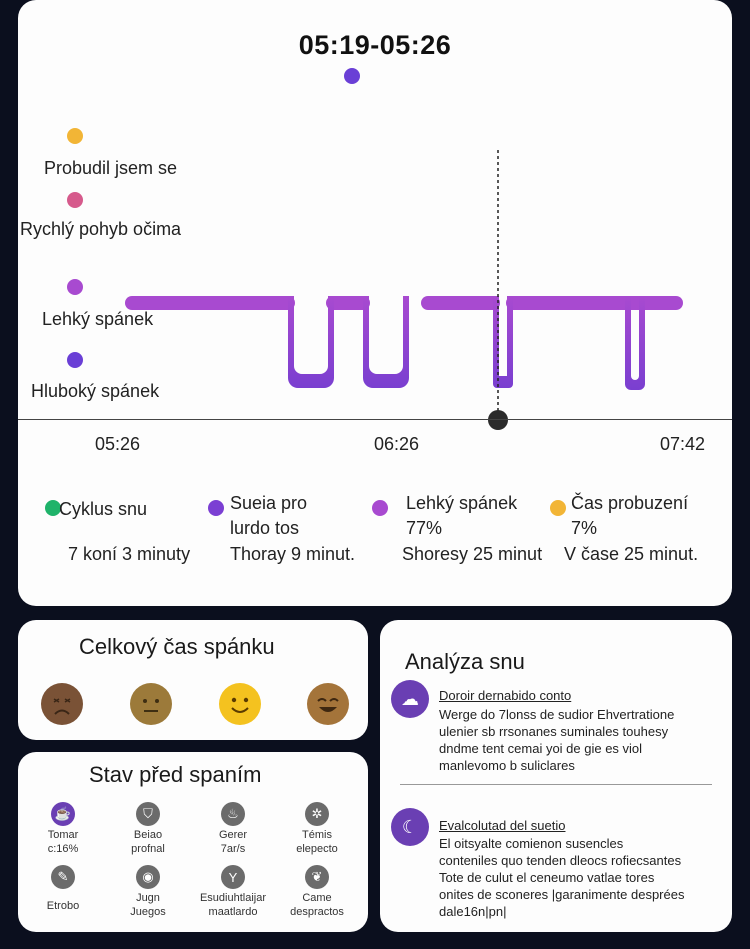 The image size is (750, 949). I want to click on light-dot, so click(75, 287).